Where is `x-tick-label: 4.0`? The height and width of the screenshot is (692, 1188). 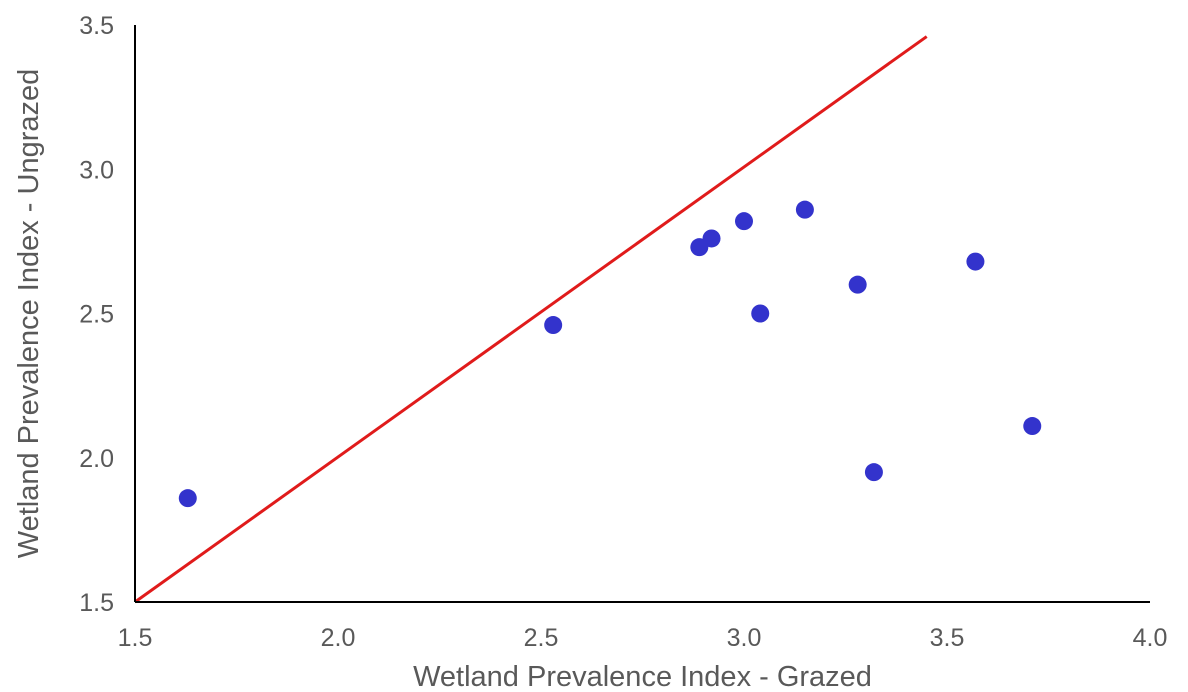 x-tick-label: 4.0 is located at coordinates (1150, 638).